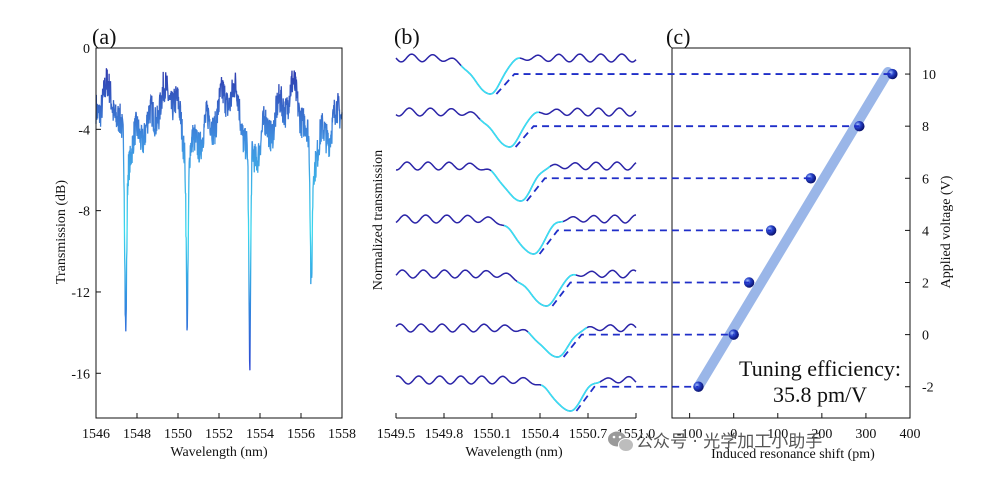  I want to click on panel-c-fit-line, so click(793, 229).